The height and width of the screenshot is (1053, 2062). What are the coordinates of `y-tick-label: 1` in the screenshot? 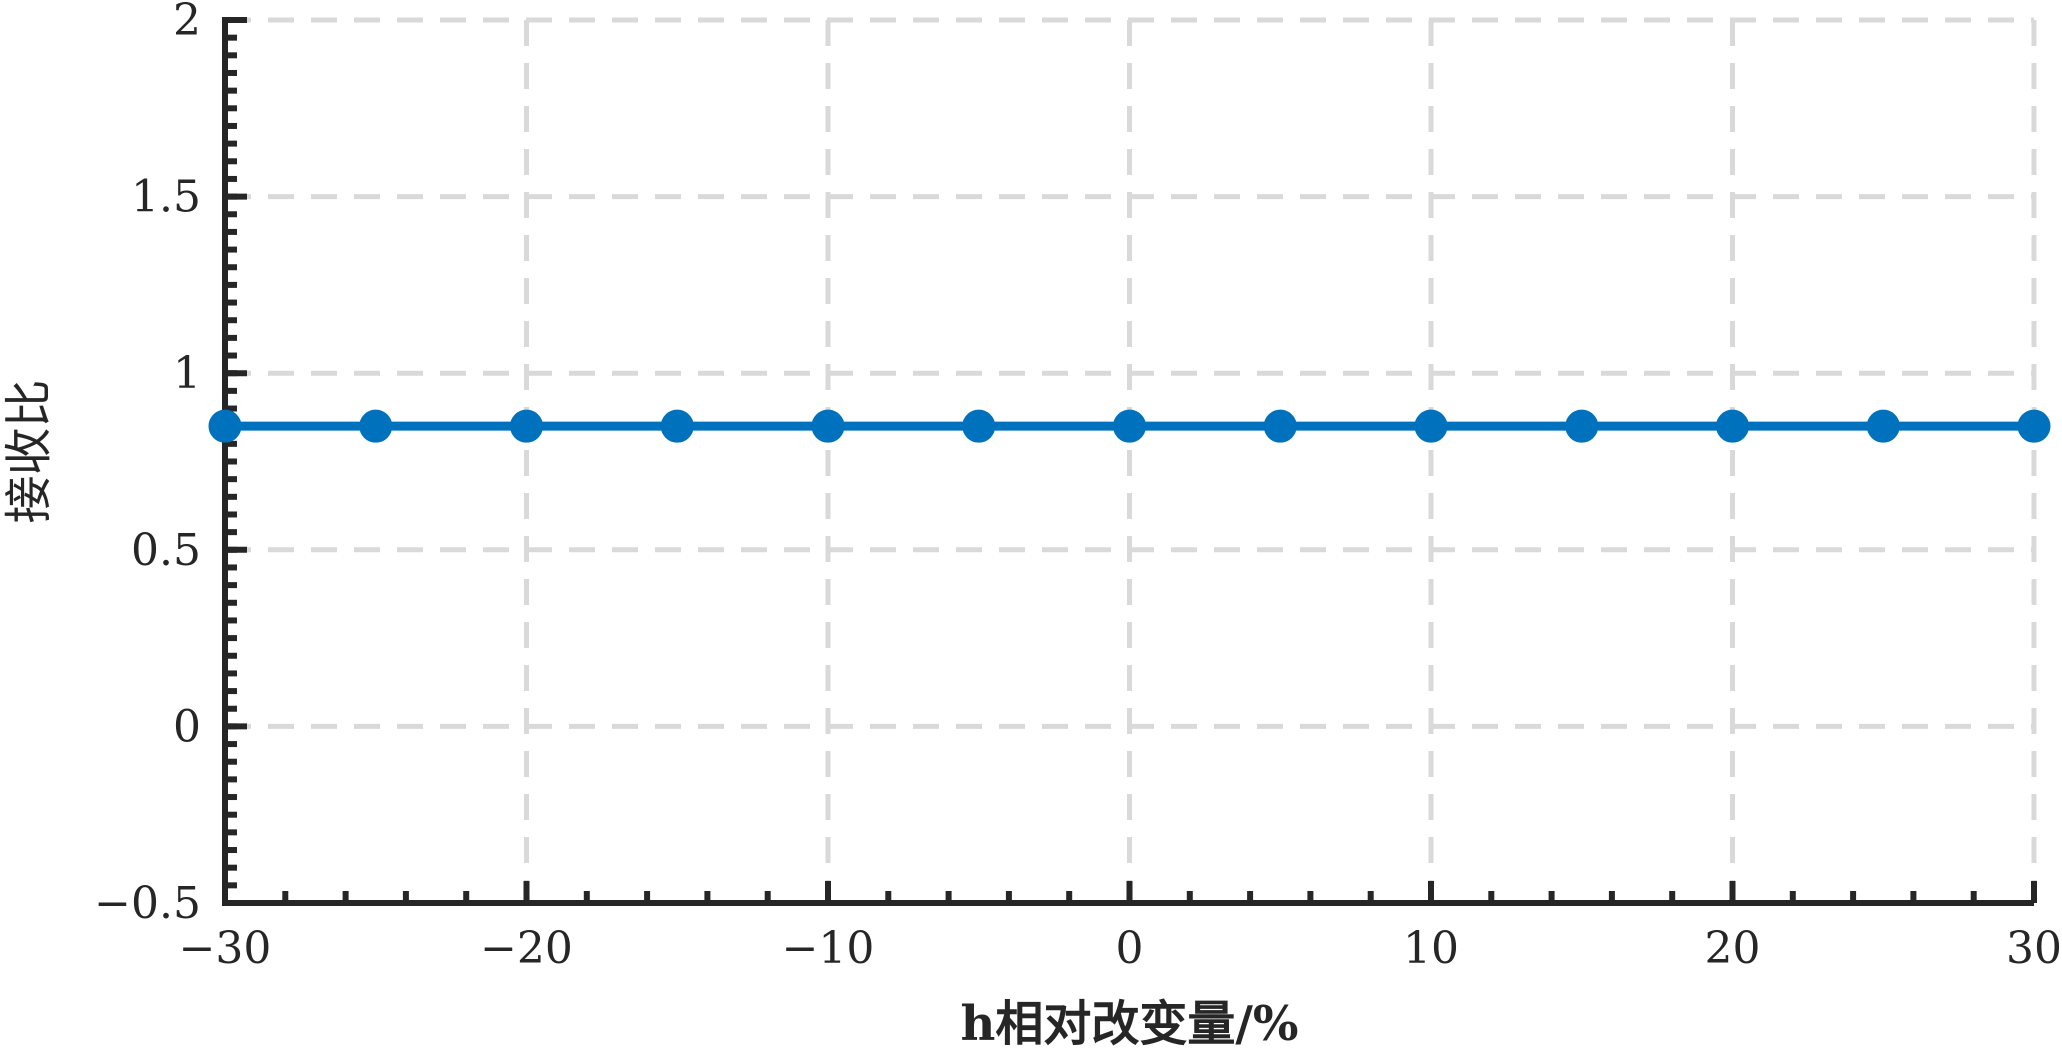 It's located at (187, 373).